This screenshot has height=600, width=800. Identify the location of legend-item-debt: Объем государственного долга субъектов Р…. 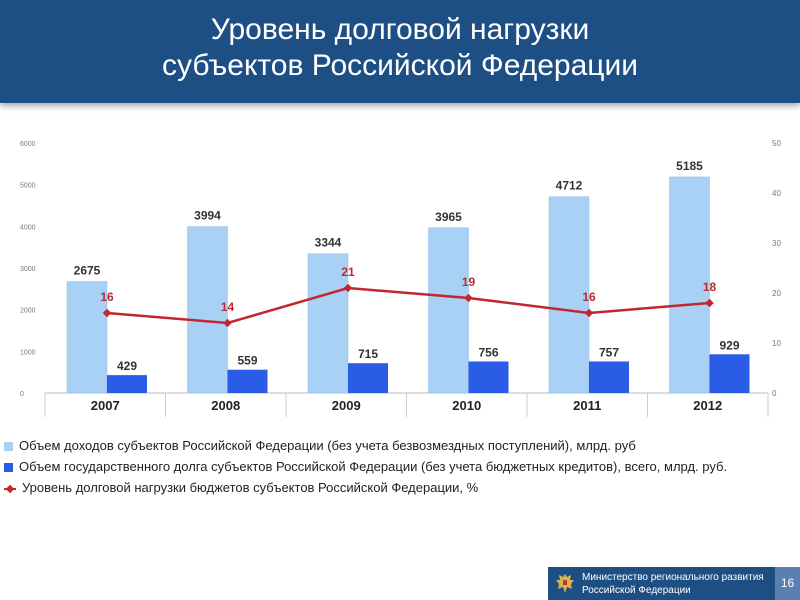
(399, 467).